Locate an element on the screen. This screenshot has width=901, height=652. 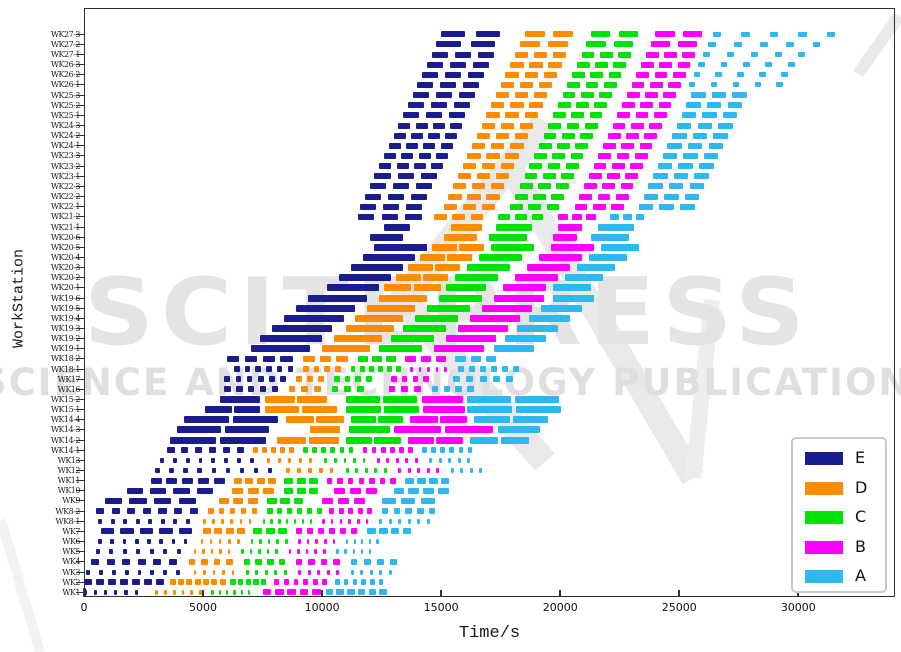
y-tick-label: WK20-3 is located at coordinates (65, 268).